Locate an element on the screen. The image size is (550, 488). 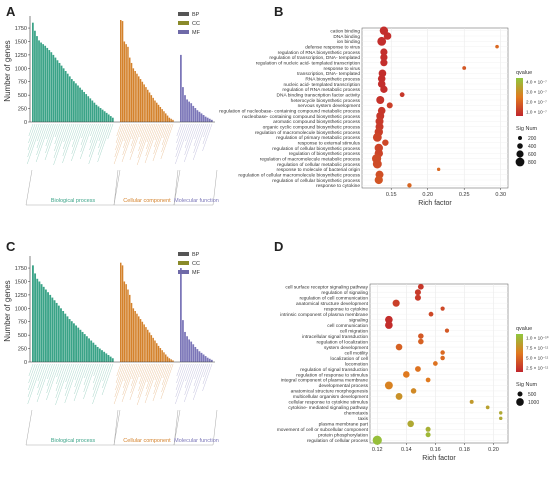
panel-label-c: C is located at coordinates (11, 246).